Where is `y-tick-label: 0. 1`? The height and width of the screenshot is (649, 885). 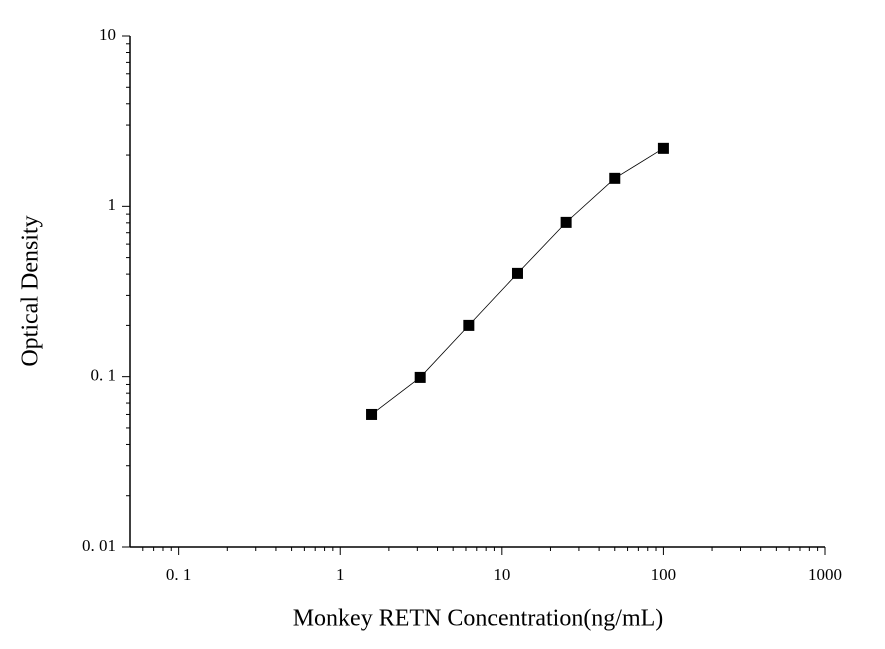
y-tick-label: 0. 1 is located at coordinates (104, 375).